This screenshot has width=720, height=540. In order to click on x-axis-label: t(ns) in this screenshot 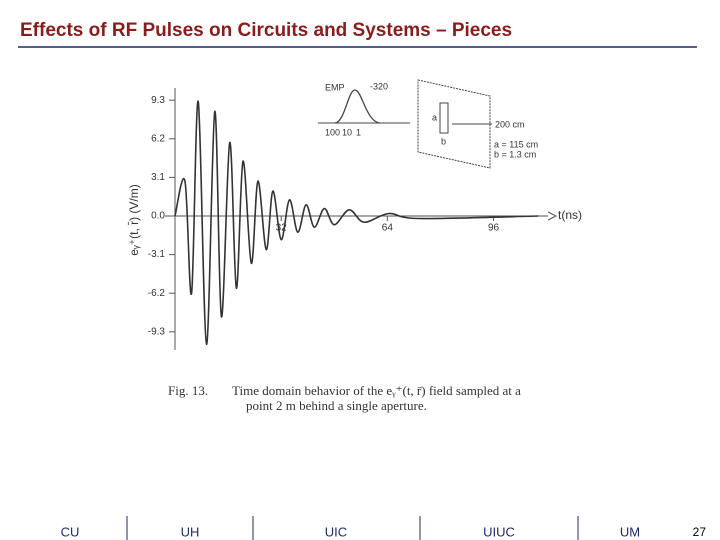, I will do `click(570, 215)`.